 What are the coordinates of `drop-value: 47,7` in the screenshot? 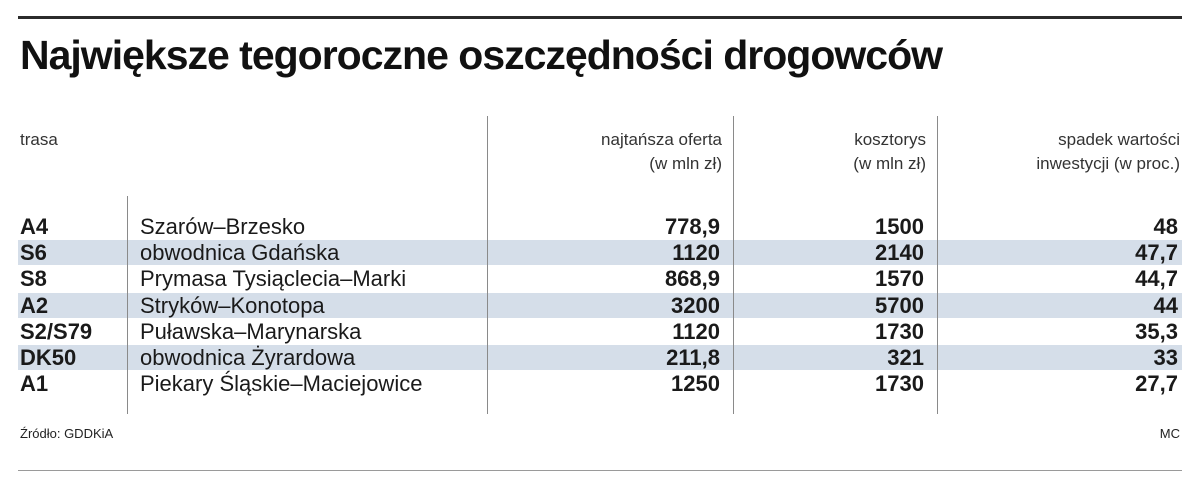 It's located at (1156, 253).